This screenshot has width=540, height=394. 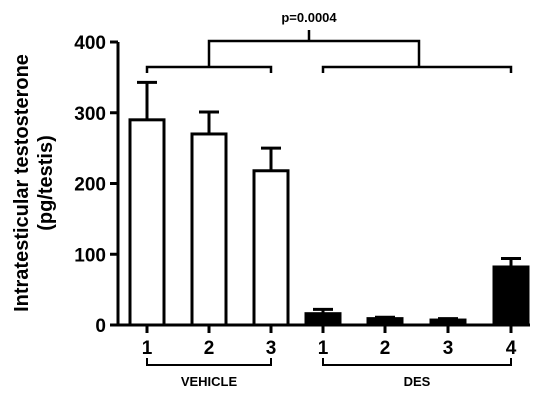 What do you see at coordinates (417, 69) in the screenshot?
I see `des-sig-bracket` at bounding box center [417, 69].